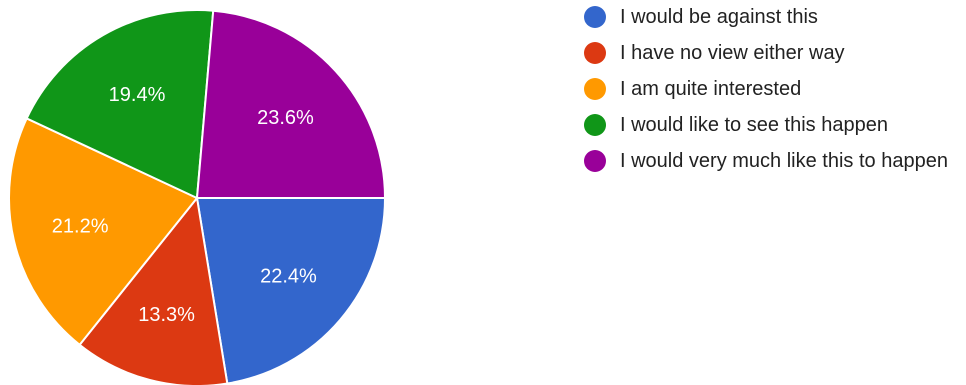 This screenshot has width=966, height=385. I want to click on legend-label: I have no view either way, so click(732, 53).